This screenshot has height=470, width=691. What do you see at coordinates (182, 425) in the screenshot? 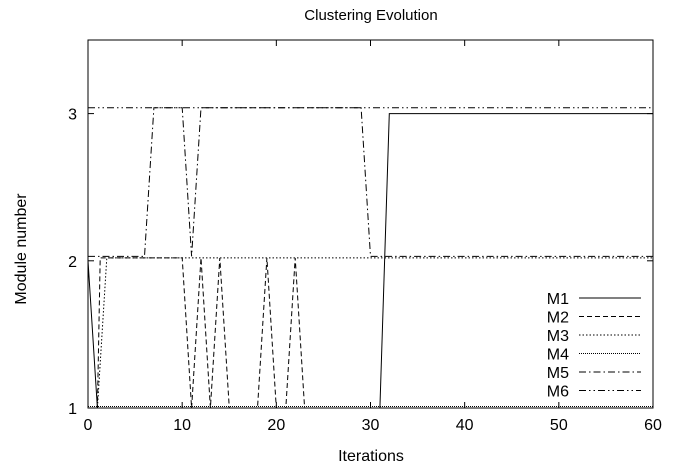
I see `x-tick-label: 10` at bounding box center [182, 425].